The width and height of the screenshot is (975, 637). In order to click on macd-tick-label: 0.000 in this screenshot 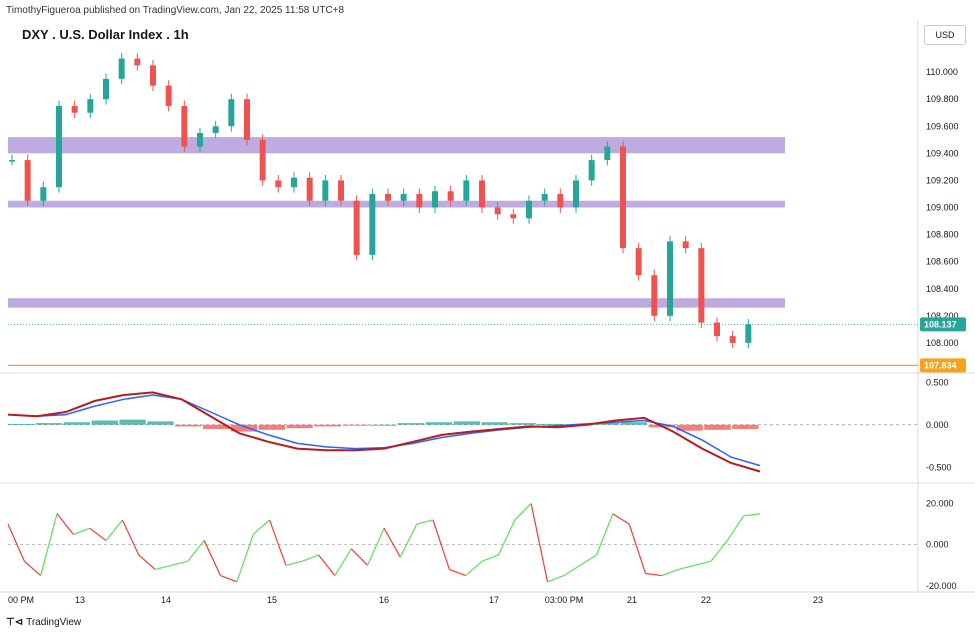, I will do `click(937, 425)`.